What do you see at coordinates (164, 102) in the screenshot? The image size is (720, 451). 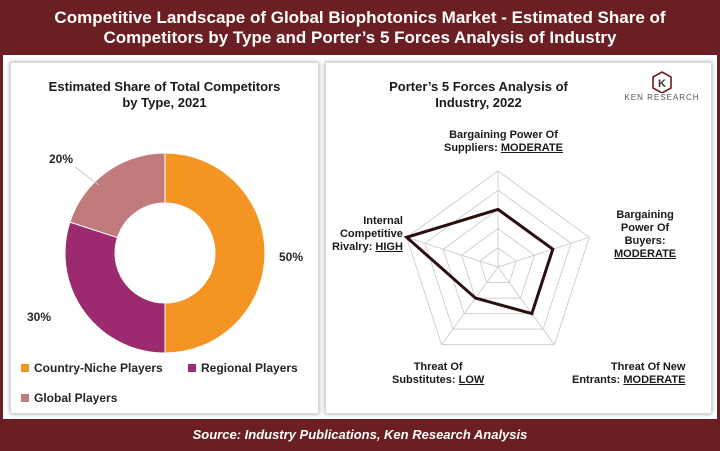 I see `donut-title-line2: by Type, 2021` at bounding box center [164, 102].